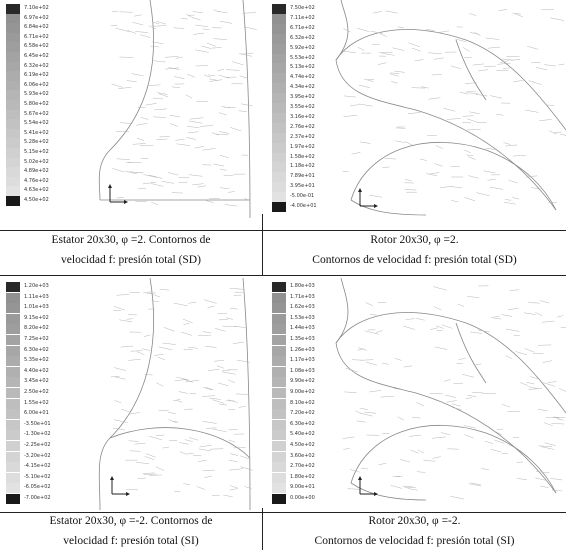 This screenshot has height=550, width=566. Describe the element at coordinates (368, 486) in the screenshot. I see `axis-triad-icon` at that location.